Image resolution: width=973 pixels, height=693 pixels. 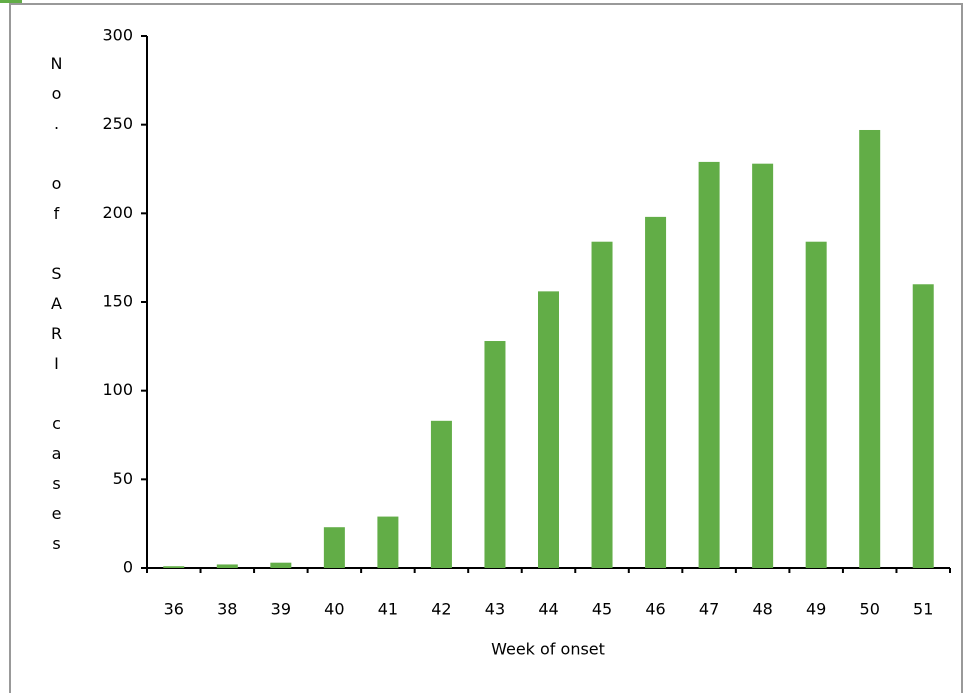 I want to click on x-tick-label: 39, so click(x=281, y=609).